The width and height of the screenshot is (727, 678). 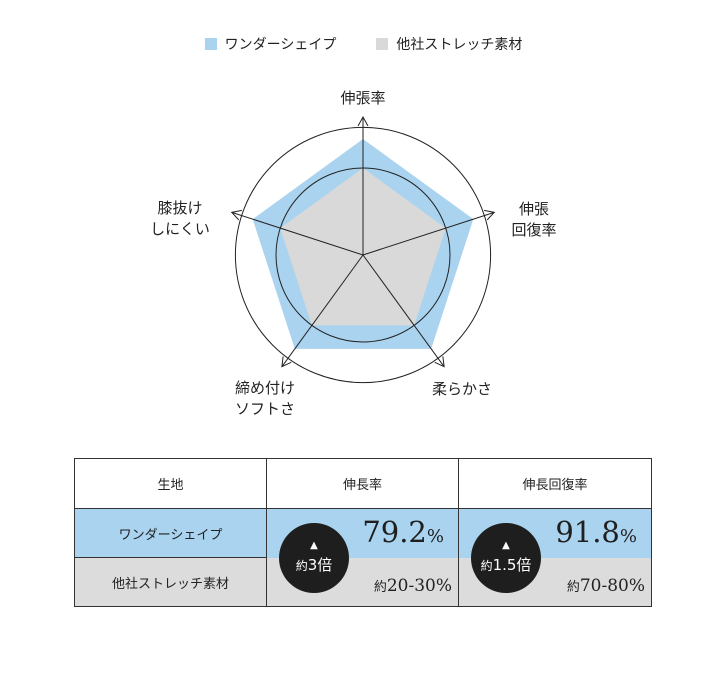 I want to click on recovery-rate-cell: ▲ 約1.5倍 91.8% 約70-80%, so click(x=555, y=557).